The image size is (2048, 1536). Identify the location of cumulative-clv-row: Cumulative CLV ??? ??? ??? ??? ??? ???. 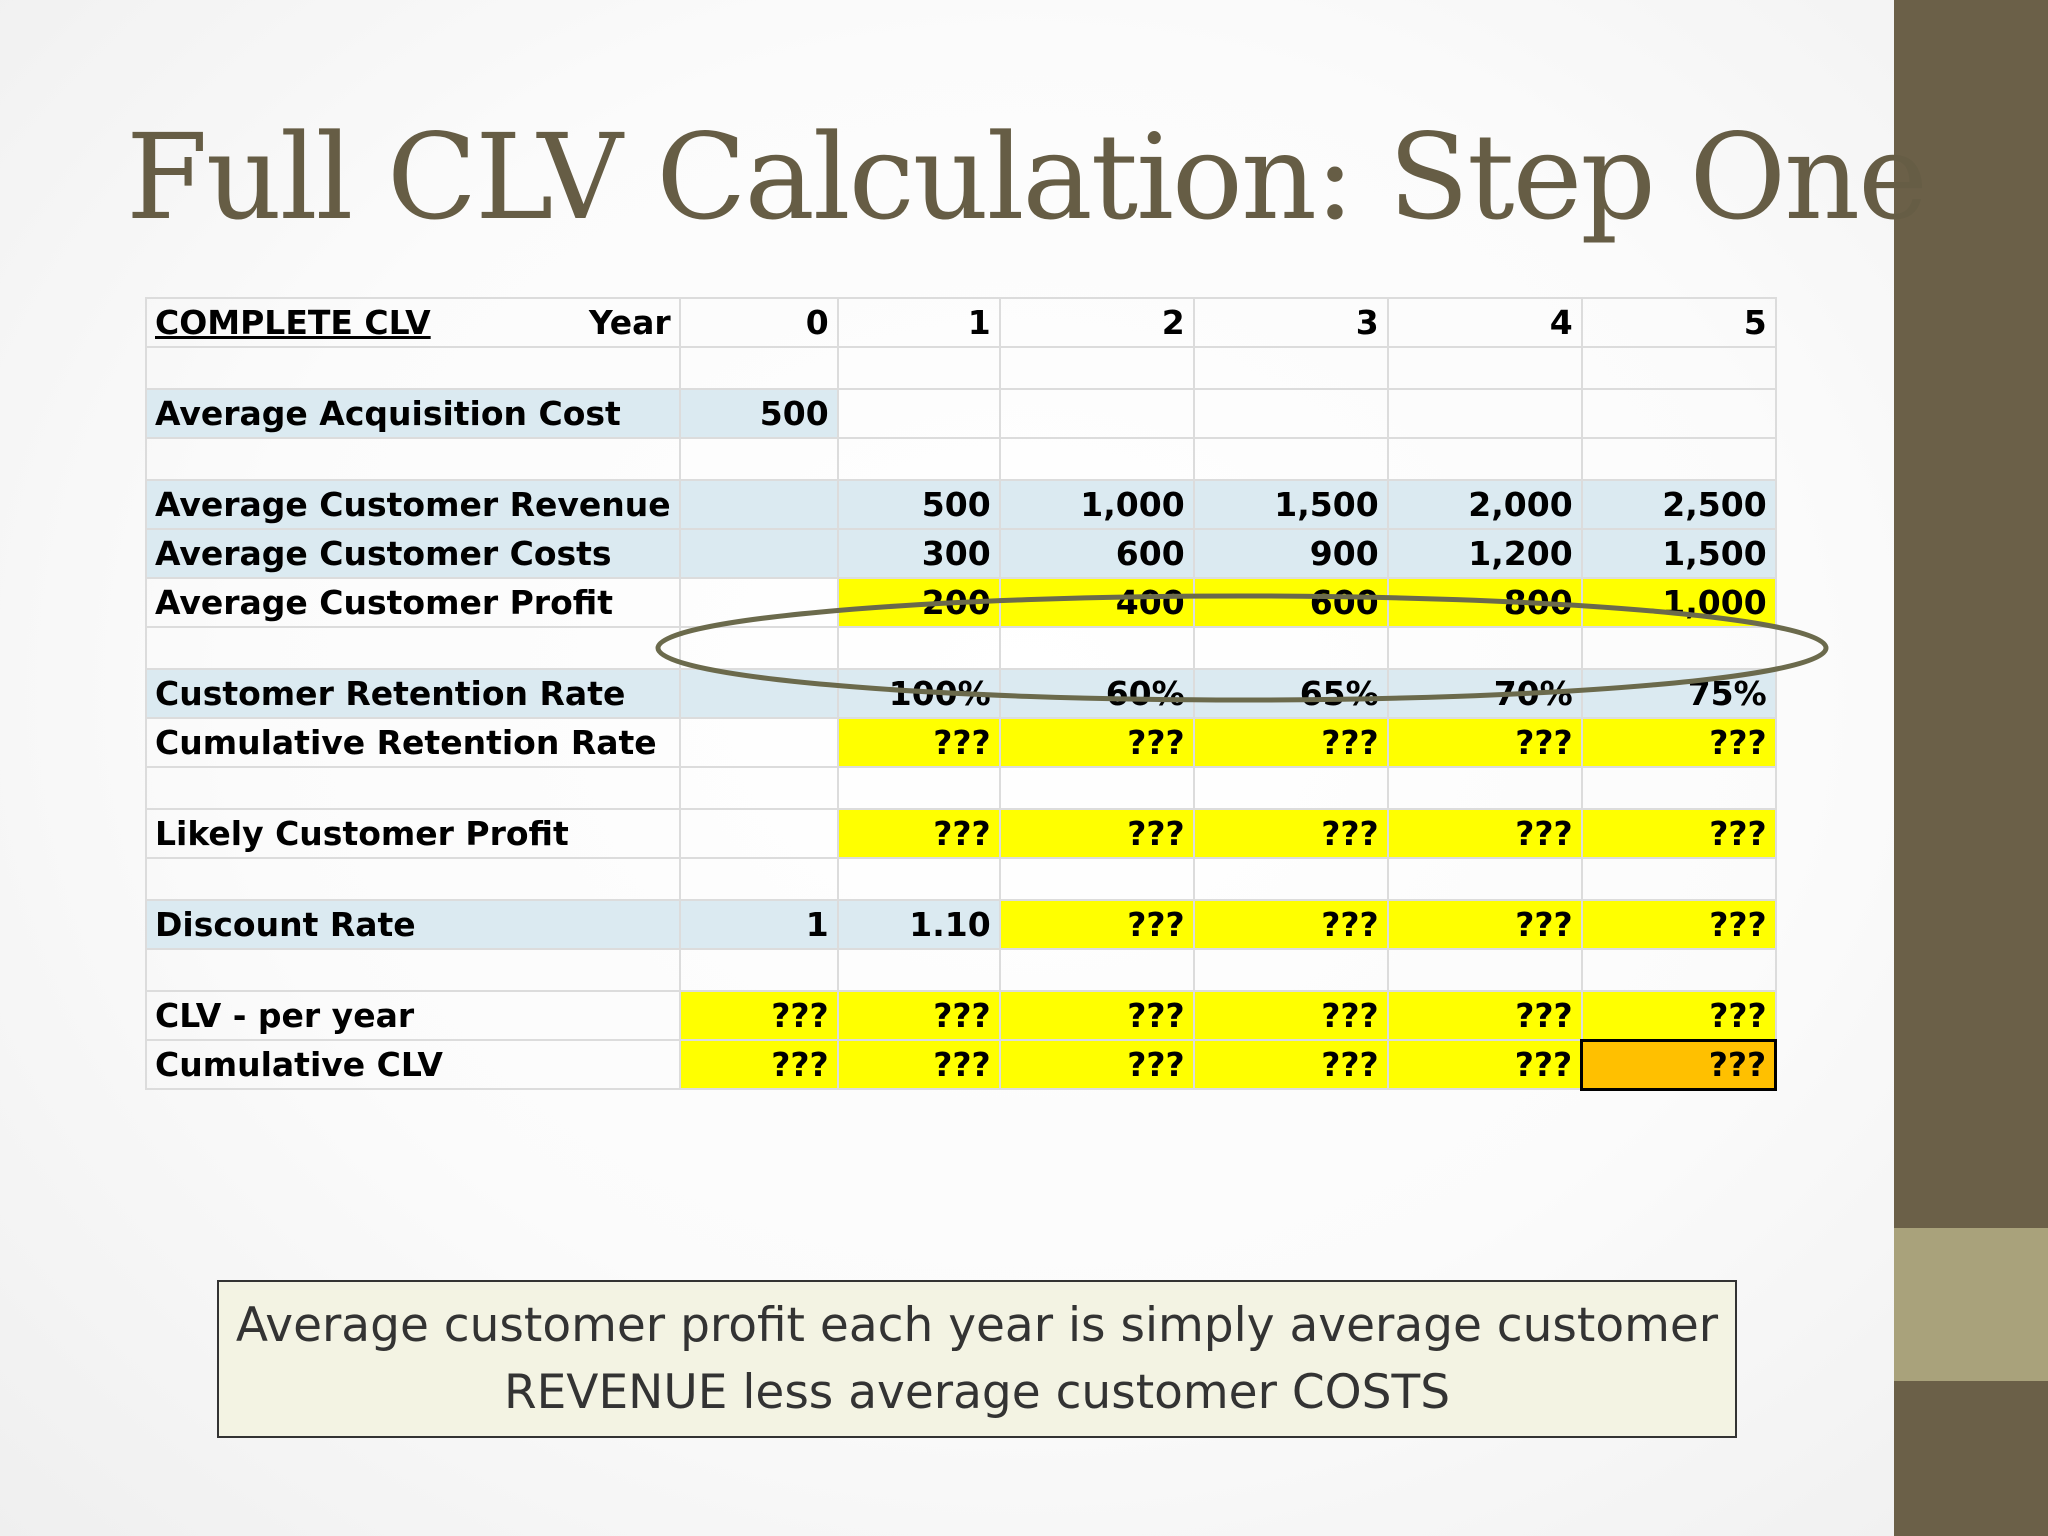
(961, 1064).